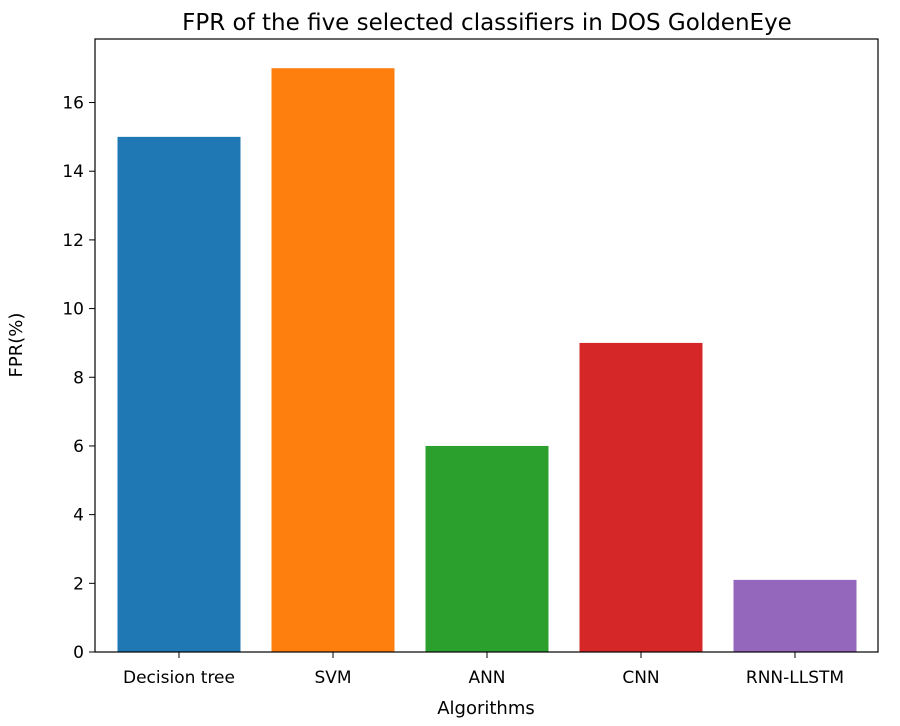 The height and width of the screenshot is (726, 900). I want to click on bar-cnn, so click(641, 497).